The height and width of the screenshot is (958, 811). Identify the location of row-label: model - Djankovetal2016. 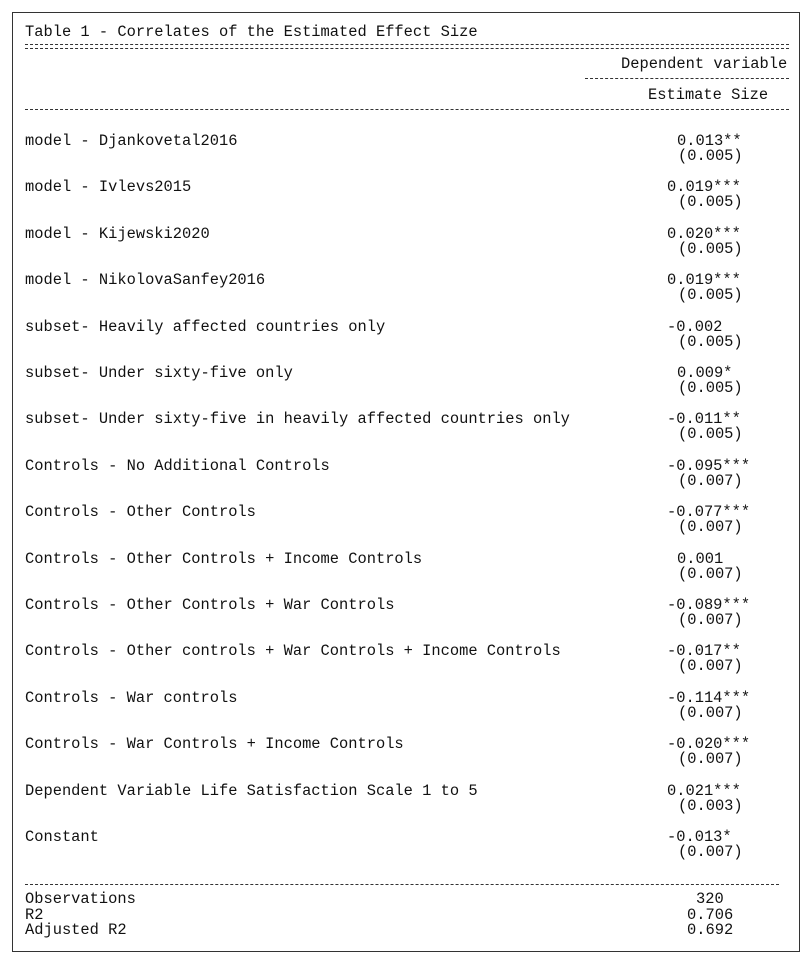
(131, 141).